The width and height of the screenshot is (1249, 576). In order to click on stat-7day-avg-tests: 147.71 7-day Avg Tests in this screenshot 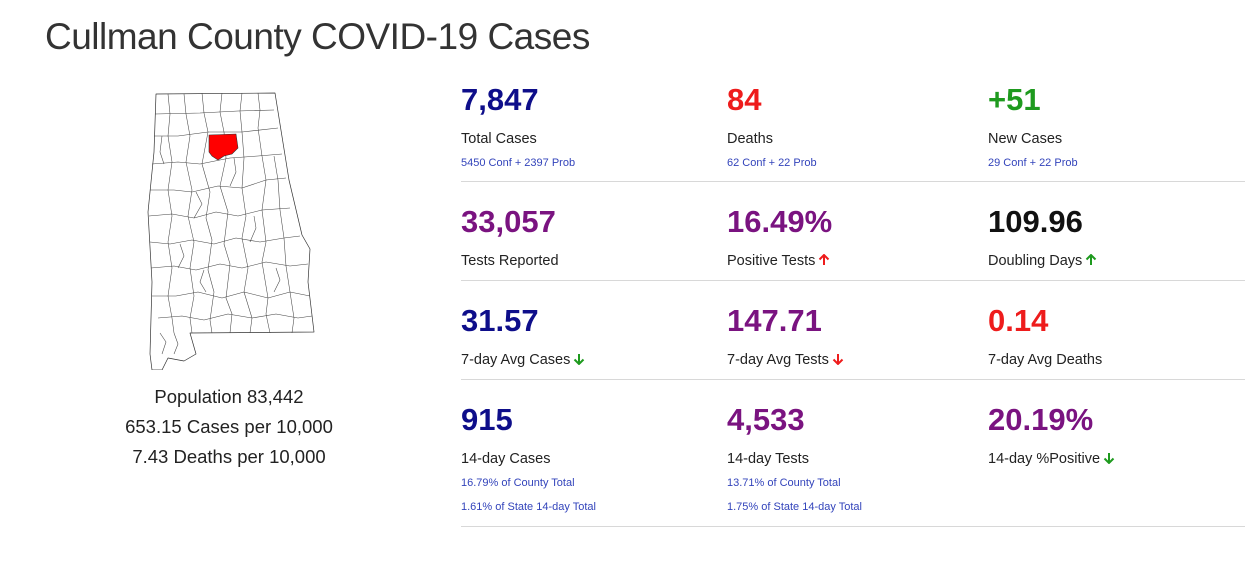, I will do `click(785, 325)`.